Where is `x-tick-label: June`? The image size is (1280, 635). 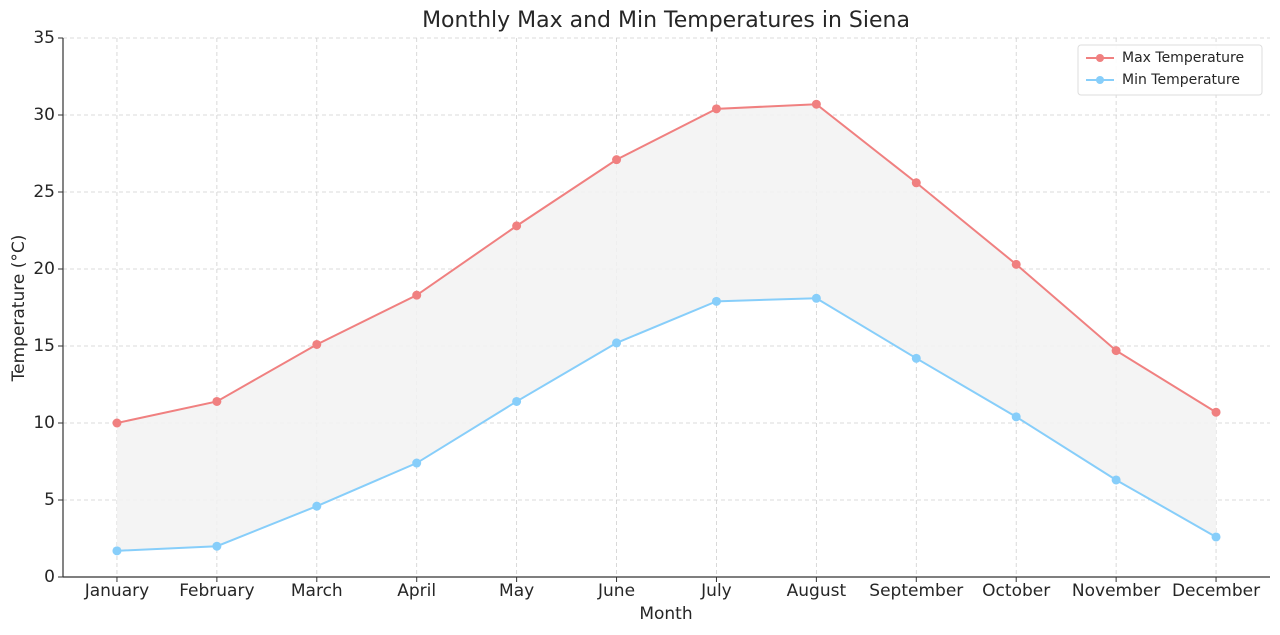 x-tick-label: June is located at coordinates (616, 591).